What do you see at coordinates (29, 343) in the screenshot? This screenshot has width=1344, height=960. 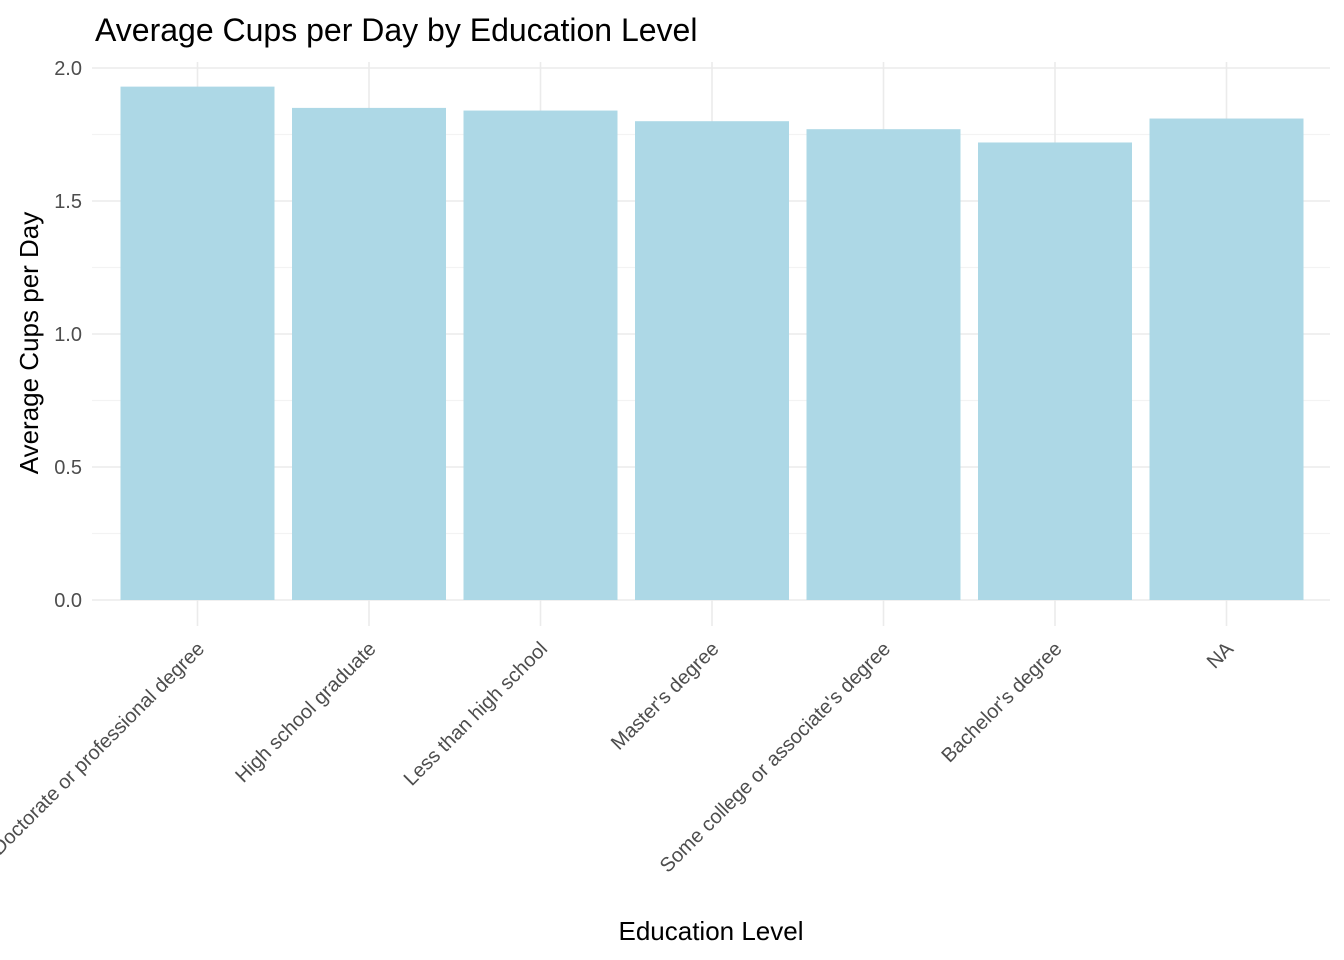 I see `y-axis-title: Average Cups per Day` at bounding box center [29, 343].